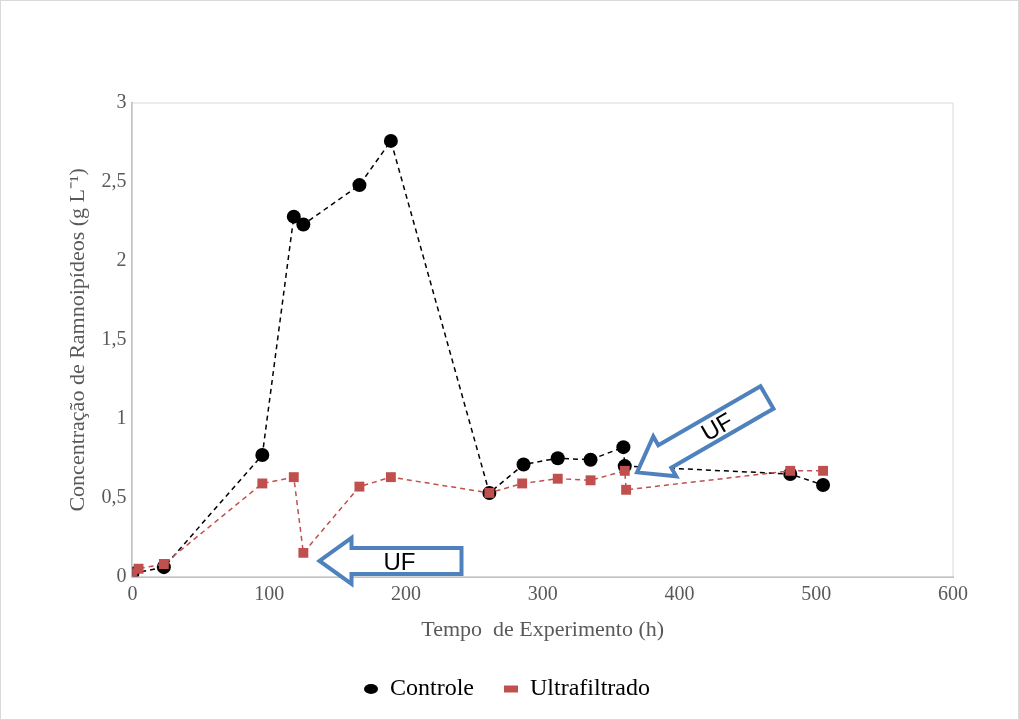 Image resolution: width=1019 pixels, height=720 pixels. I want to click on y-tick-label: 0, so click(121, 574).